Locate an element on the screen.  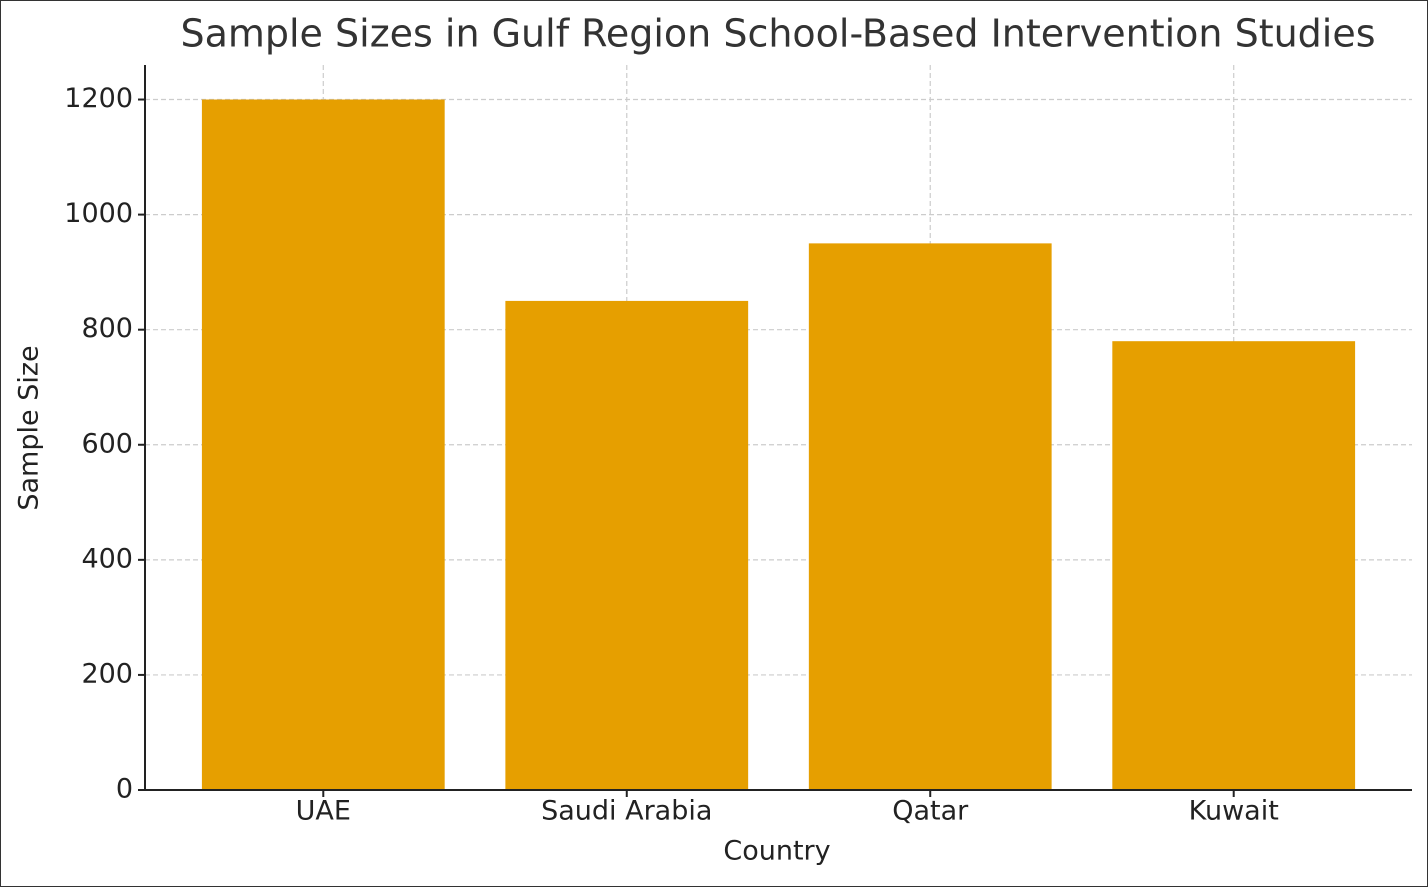
x-tick-label: Kuwait is located at coordinates (1234, 811).